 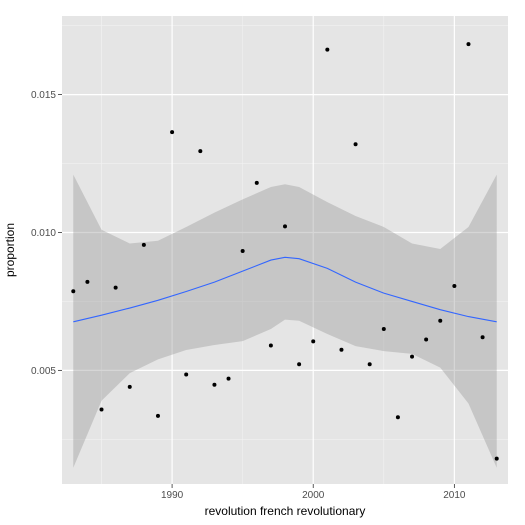 I want to click on x-axis-title: revolution french revolutionary, so click(x=285, y=511).